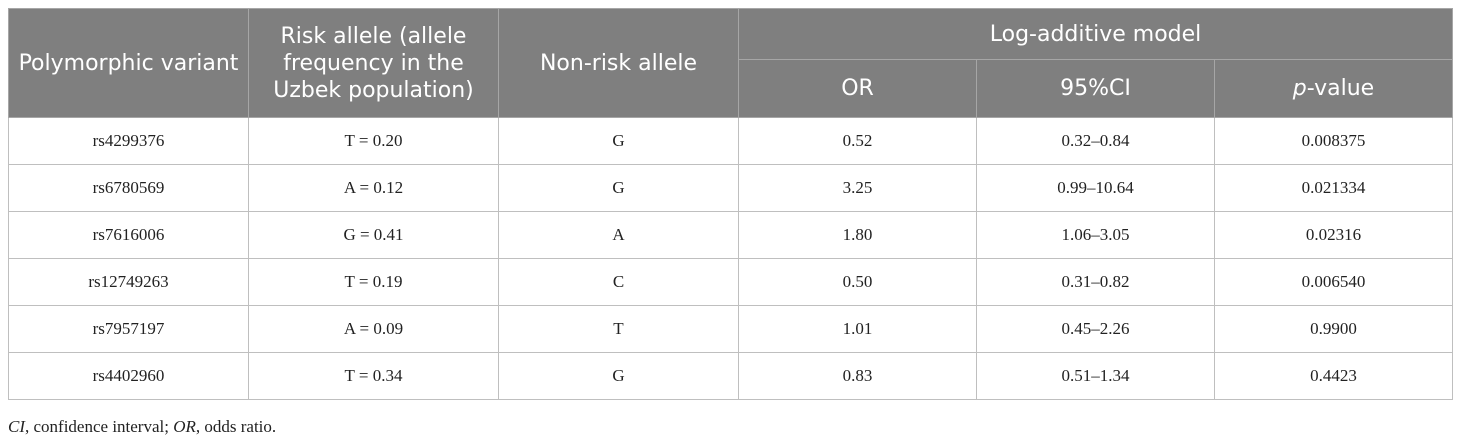  I want to click on footnote-or-abbr: OR, so click(184, 426).